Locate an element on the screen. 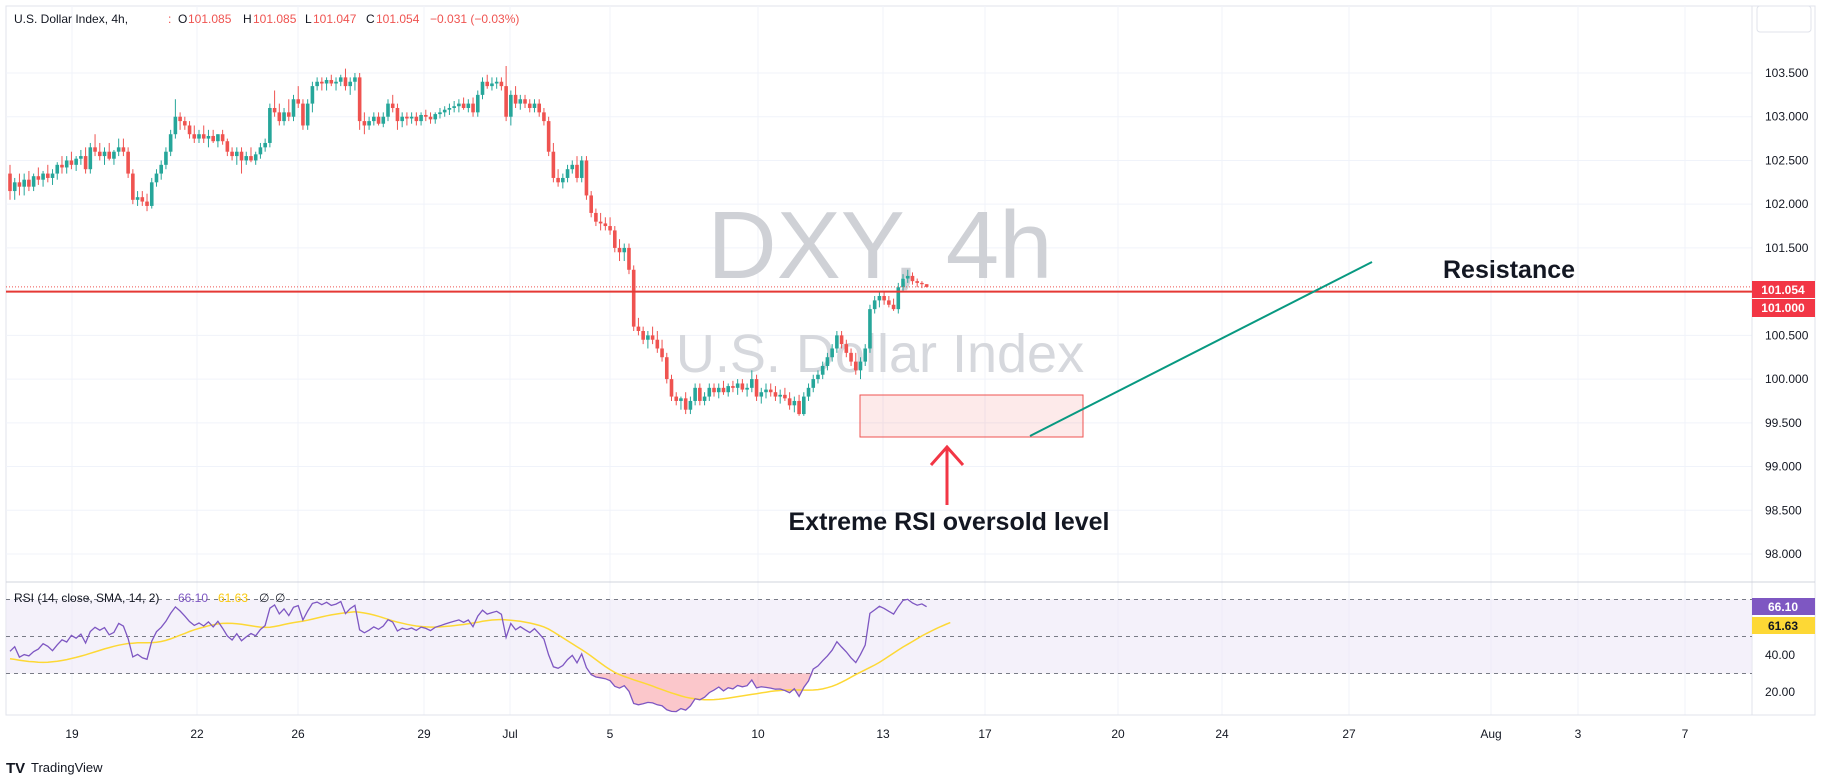 The image size is (1821, 784). time-axis: 19 22 26 29 Jul 5 10 13 17 20 24 27 Aug 3 7 is located at coordinates (876, 734).